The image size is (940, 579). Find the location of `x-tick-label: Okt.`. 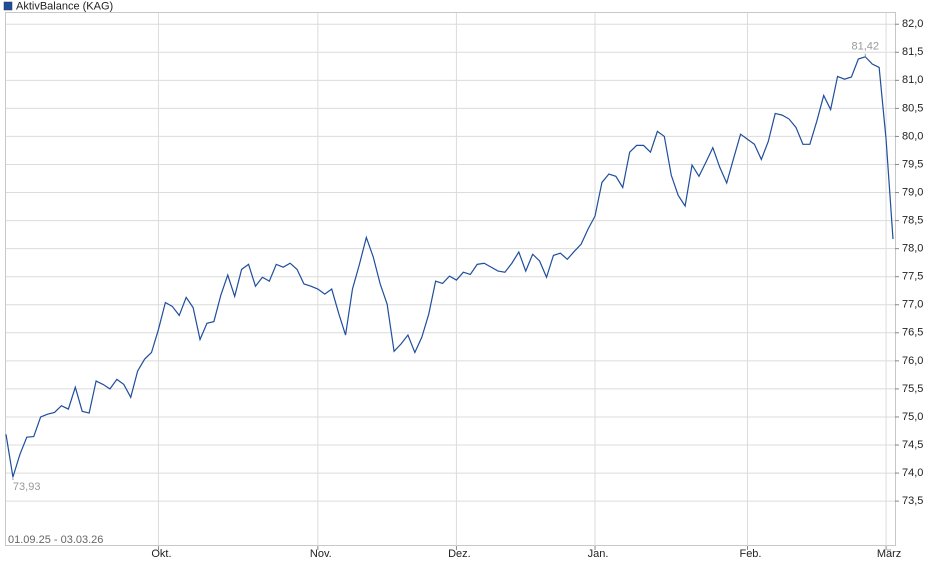

x-tick-label: Okt. is located at coordinates (161, 554).